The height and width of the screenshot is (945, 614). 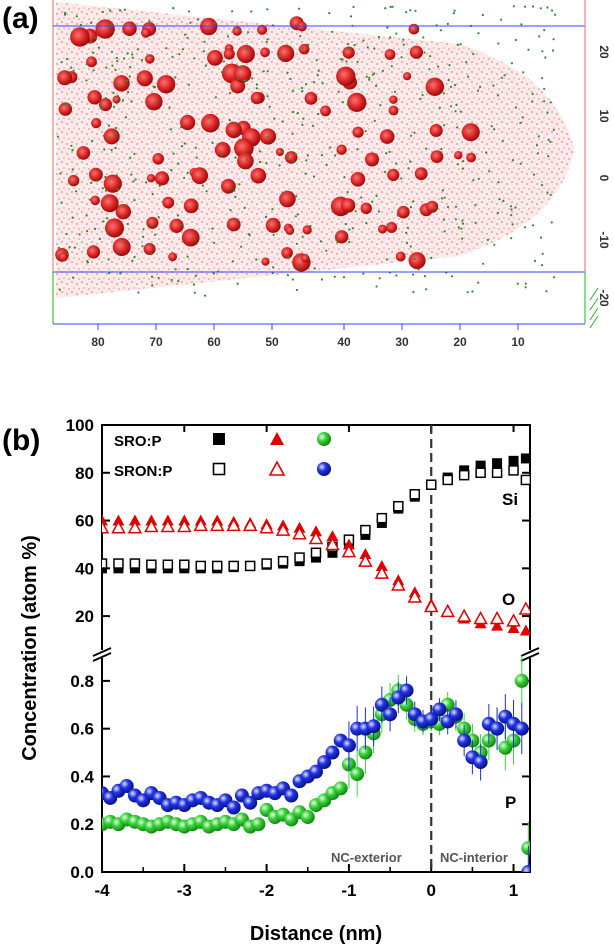 I want to click on label-p: P, so click(x=510, y=802).